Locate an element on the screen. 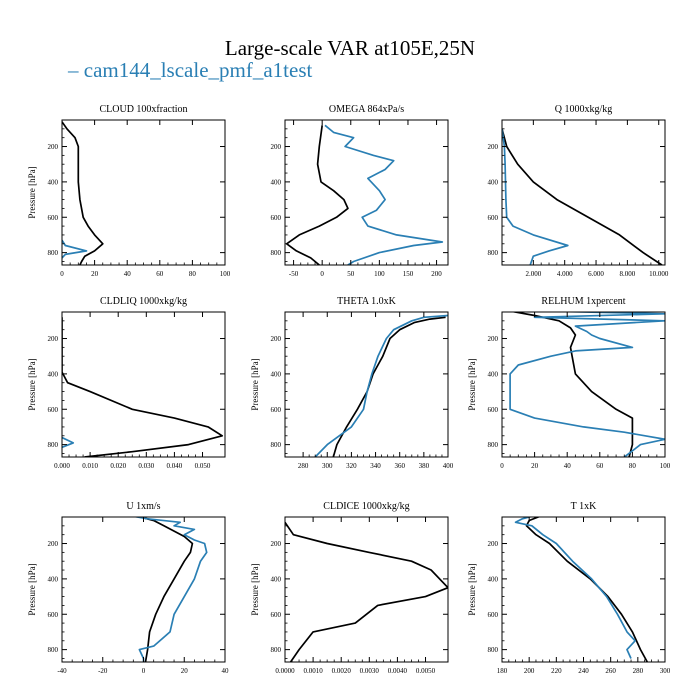 This screenshot has width=700, height=700. x-tick-label: 10.000 is located at coordinates (659, 274).